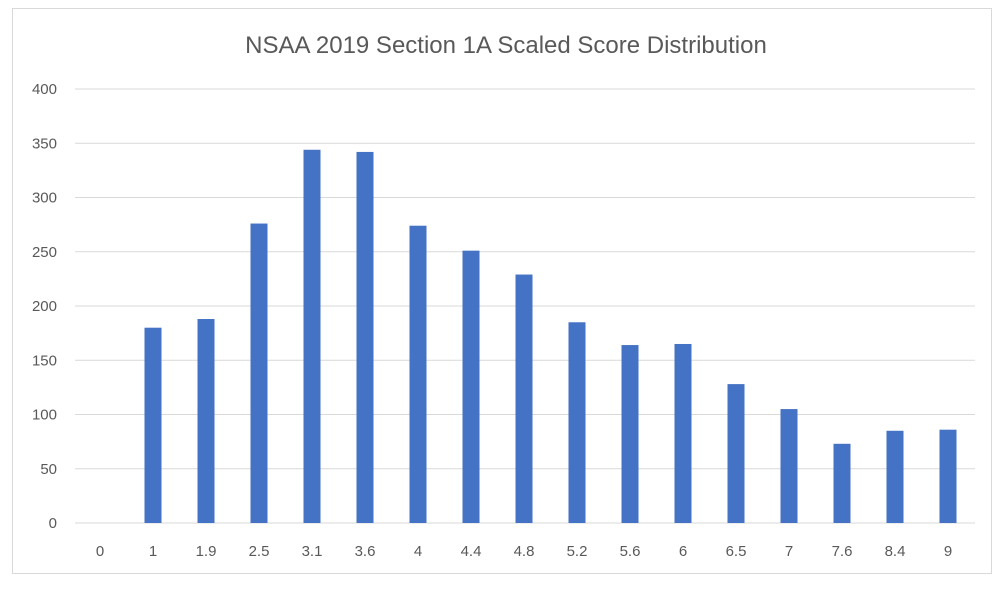 The height and width of the screenshot is (590, 1006). Describe the element at coordinates (153, 551) in the screenshot. I see `x-tick-label: 1` at that location.